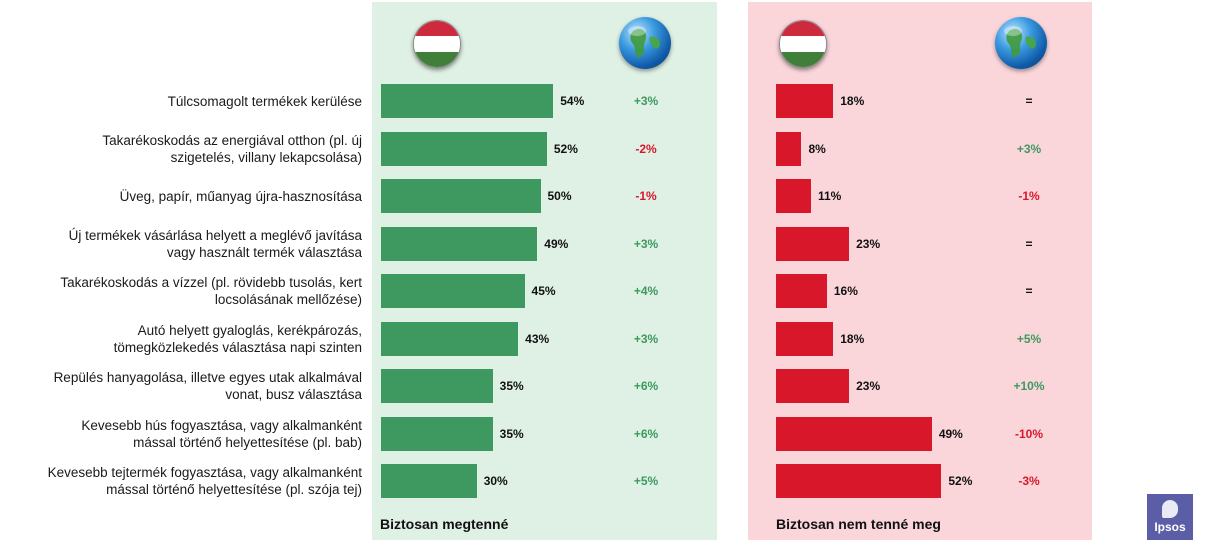  Describe the element at coordinates (293, 394) in the screenshot. I see `category-label-line: vonat, busz választása` at that location.